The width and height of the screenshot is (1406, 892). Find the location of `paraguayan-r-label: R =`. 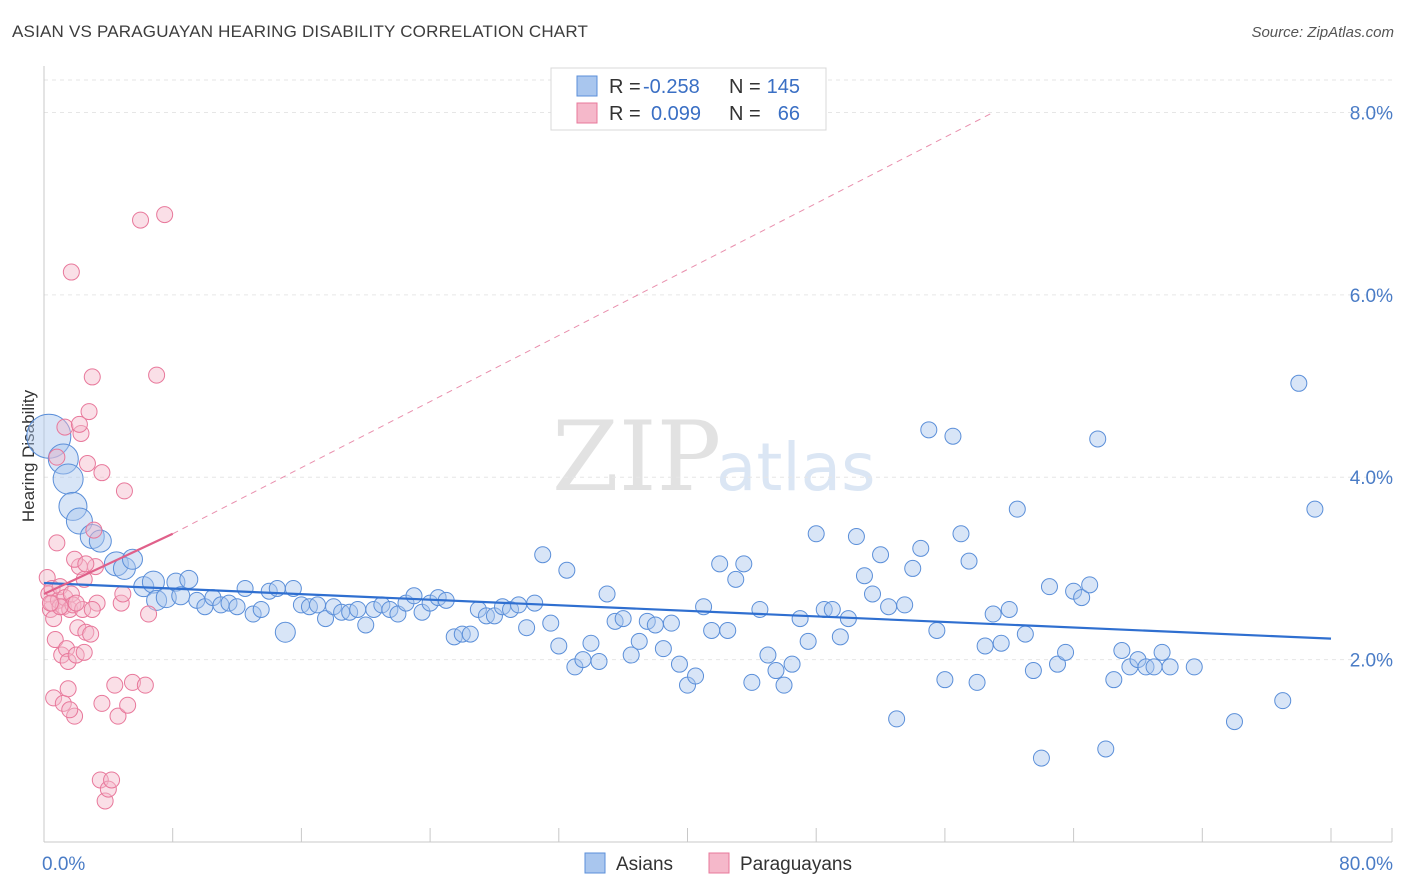

paraguayan-r-label: R = is located at coordinates (625, 114).